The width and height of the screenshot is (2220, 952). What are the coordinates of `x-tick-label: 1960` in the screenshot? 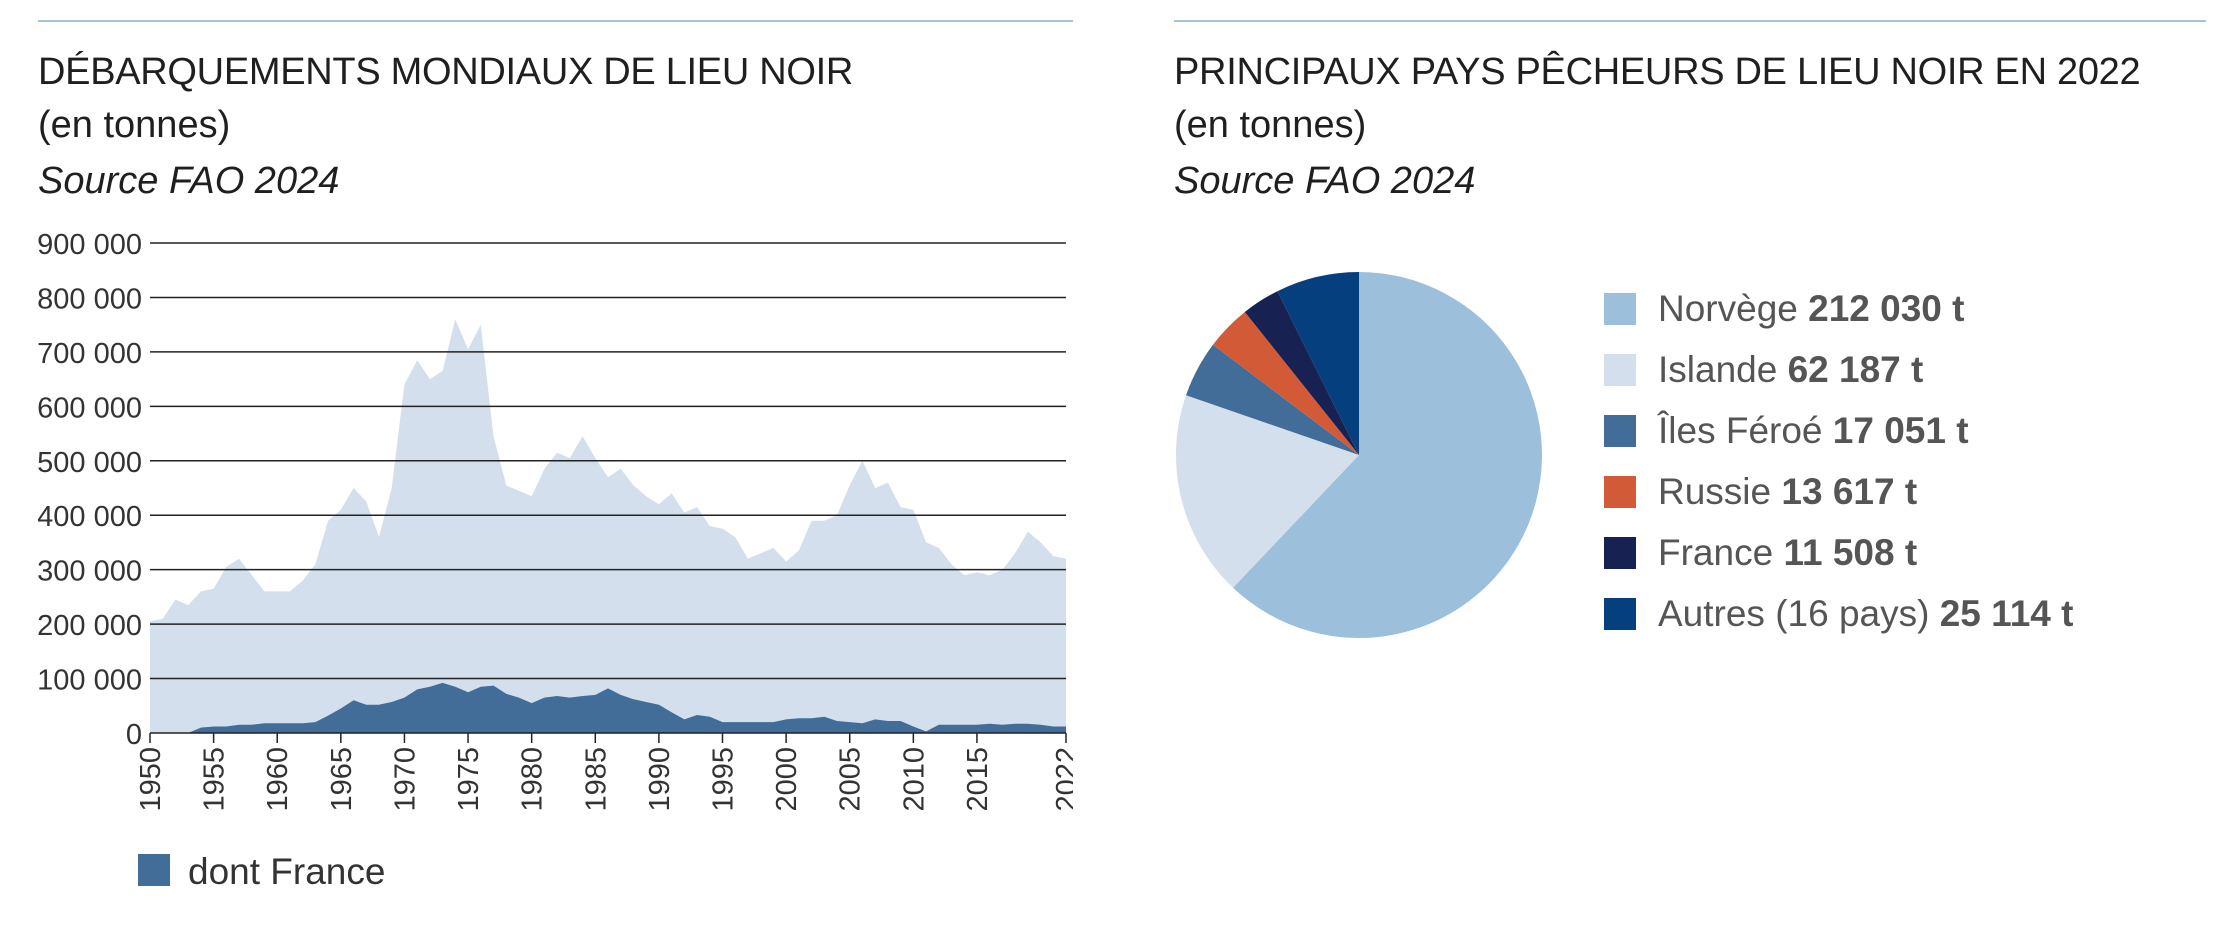 It's located at (278, 779).